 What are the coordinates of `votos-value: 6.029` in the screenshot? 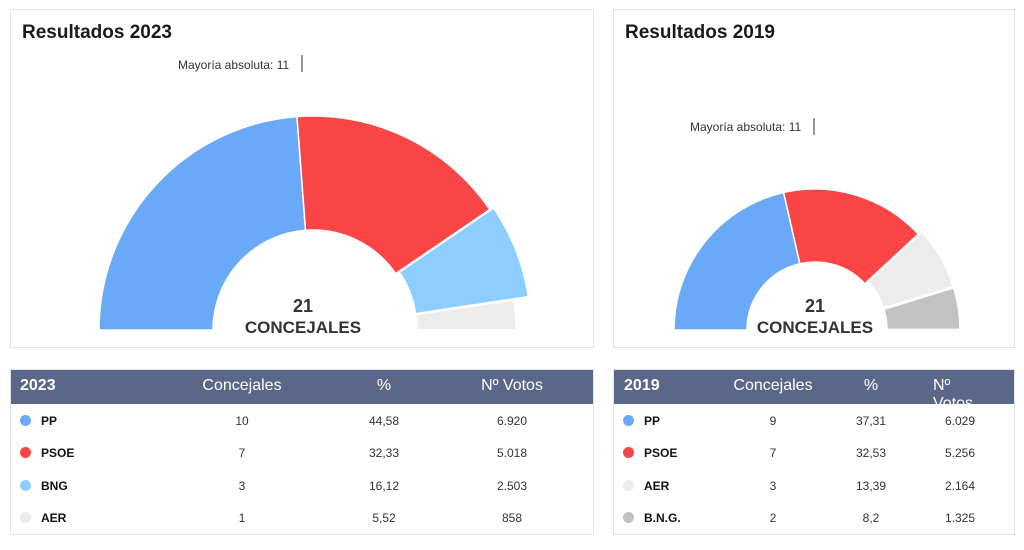 It's located at (960, 421).